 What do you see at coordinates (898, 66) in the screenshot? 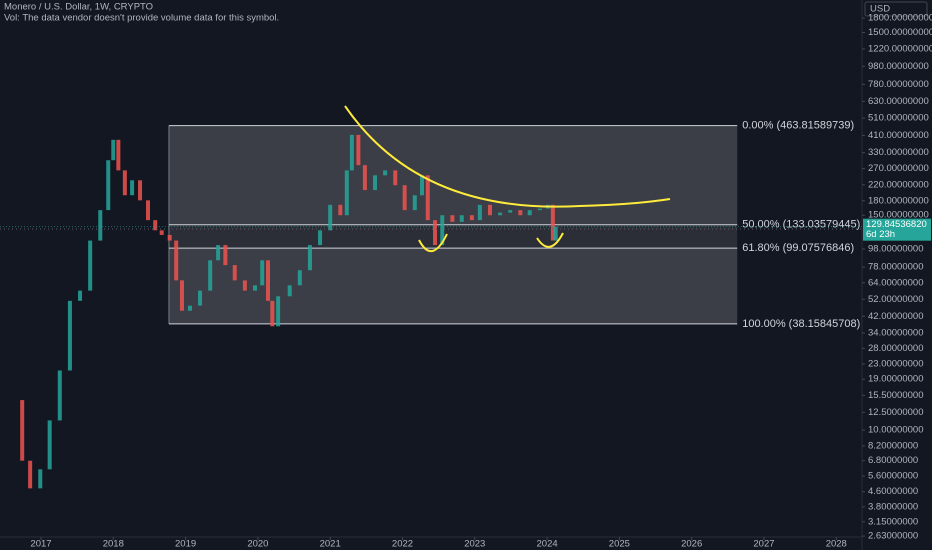
I see `y-tick-label: 980.00000000` at bounding box center [898, 66].